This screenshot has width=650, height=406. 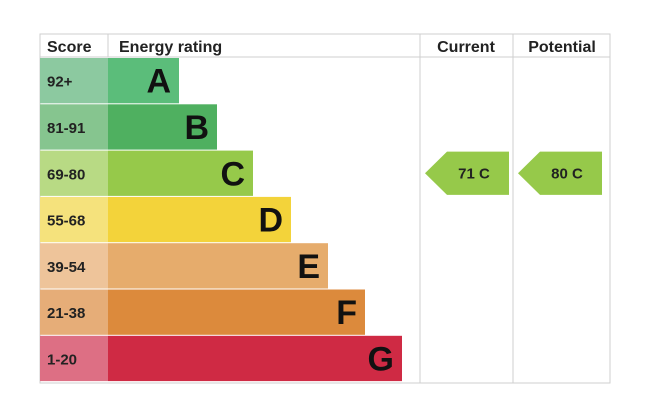 What do you see at coordinates (62, 359) in the screenshot?
I see `score-label-g: 1-20` at bounding box center [62, 359].